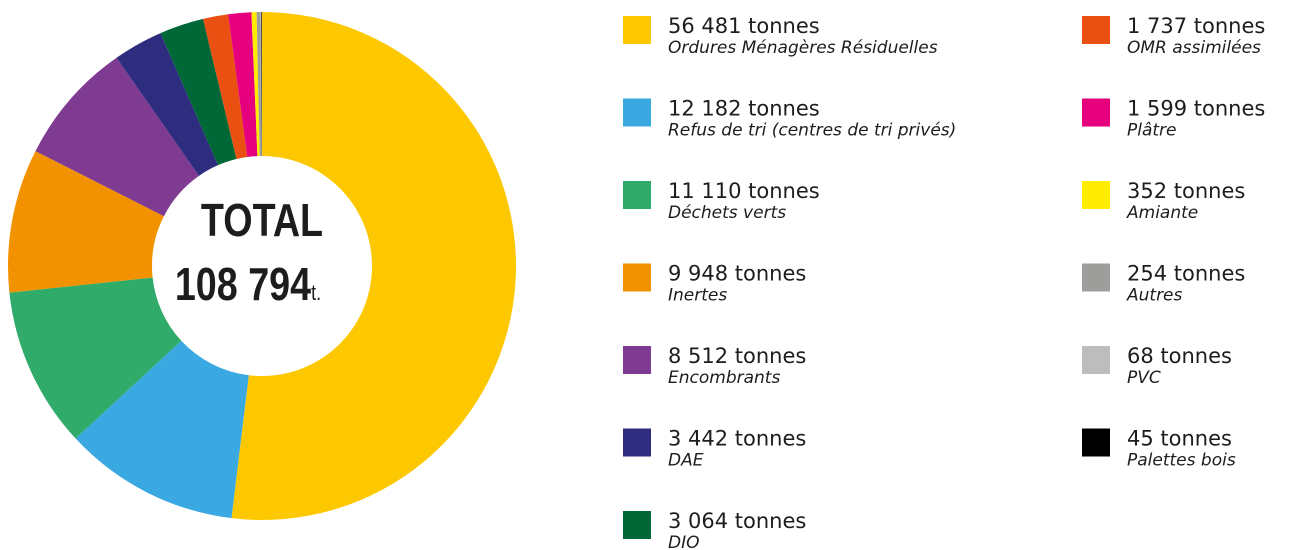 The image size is (1311, 550). I want to click on center-total-value: 108 794, so click(243, 283).